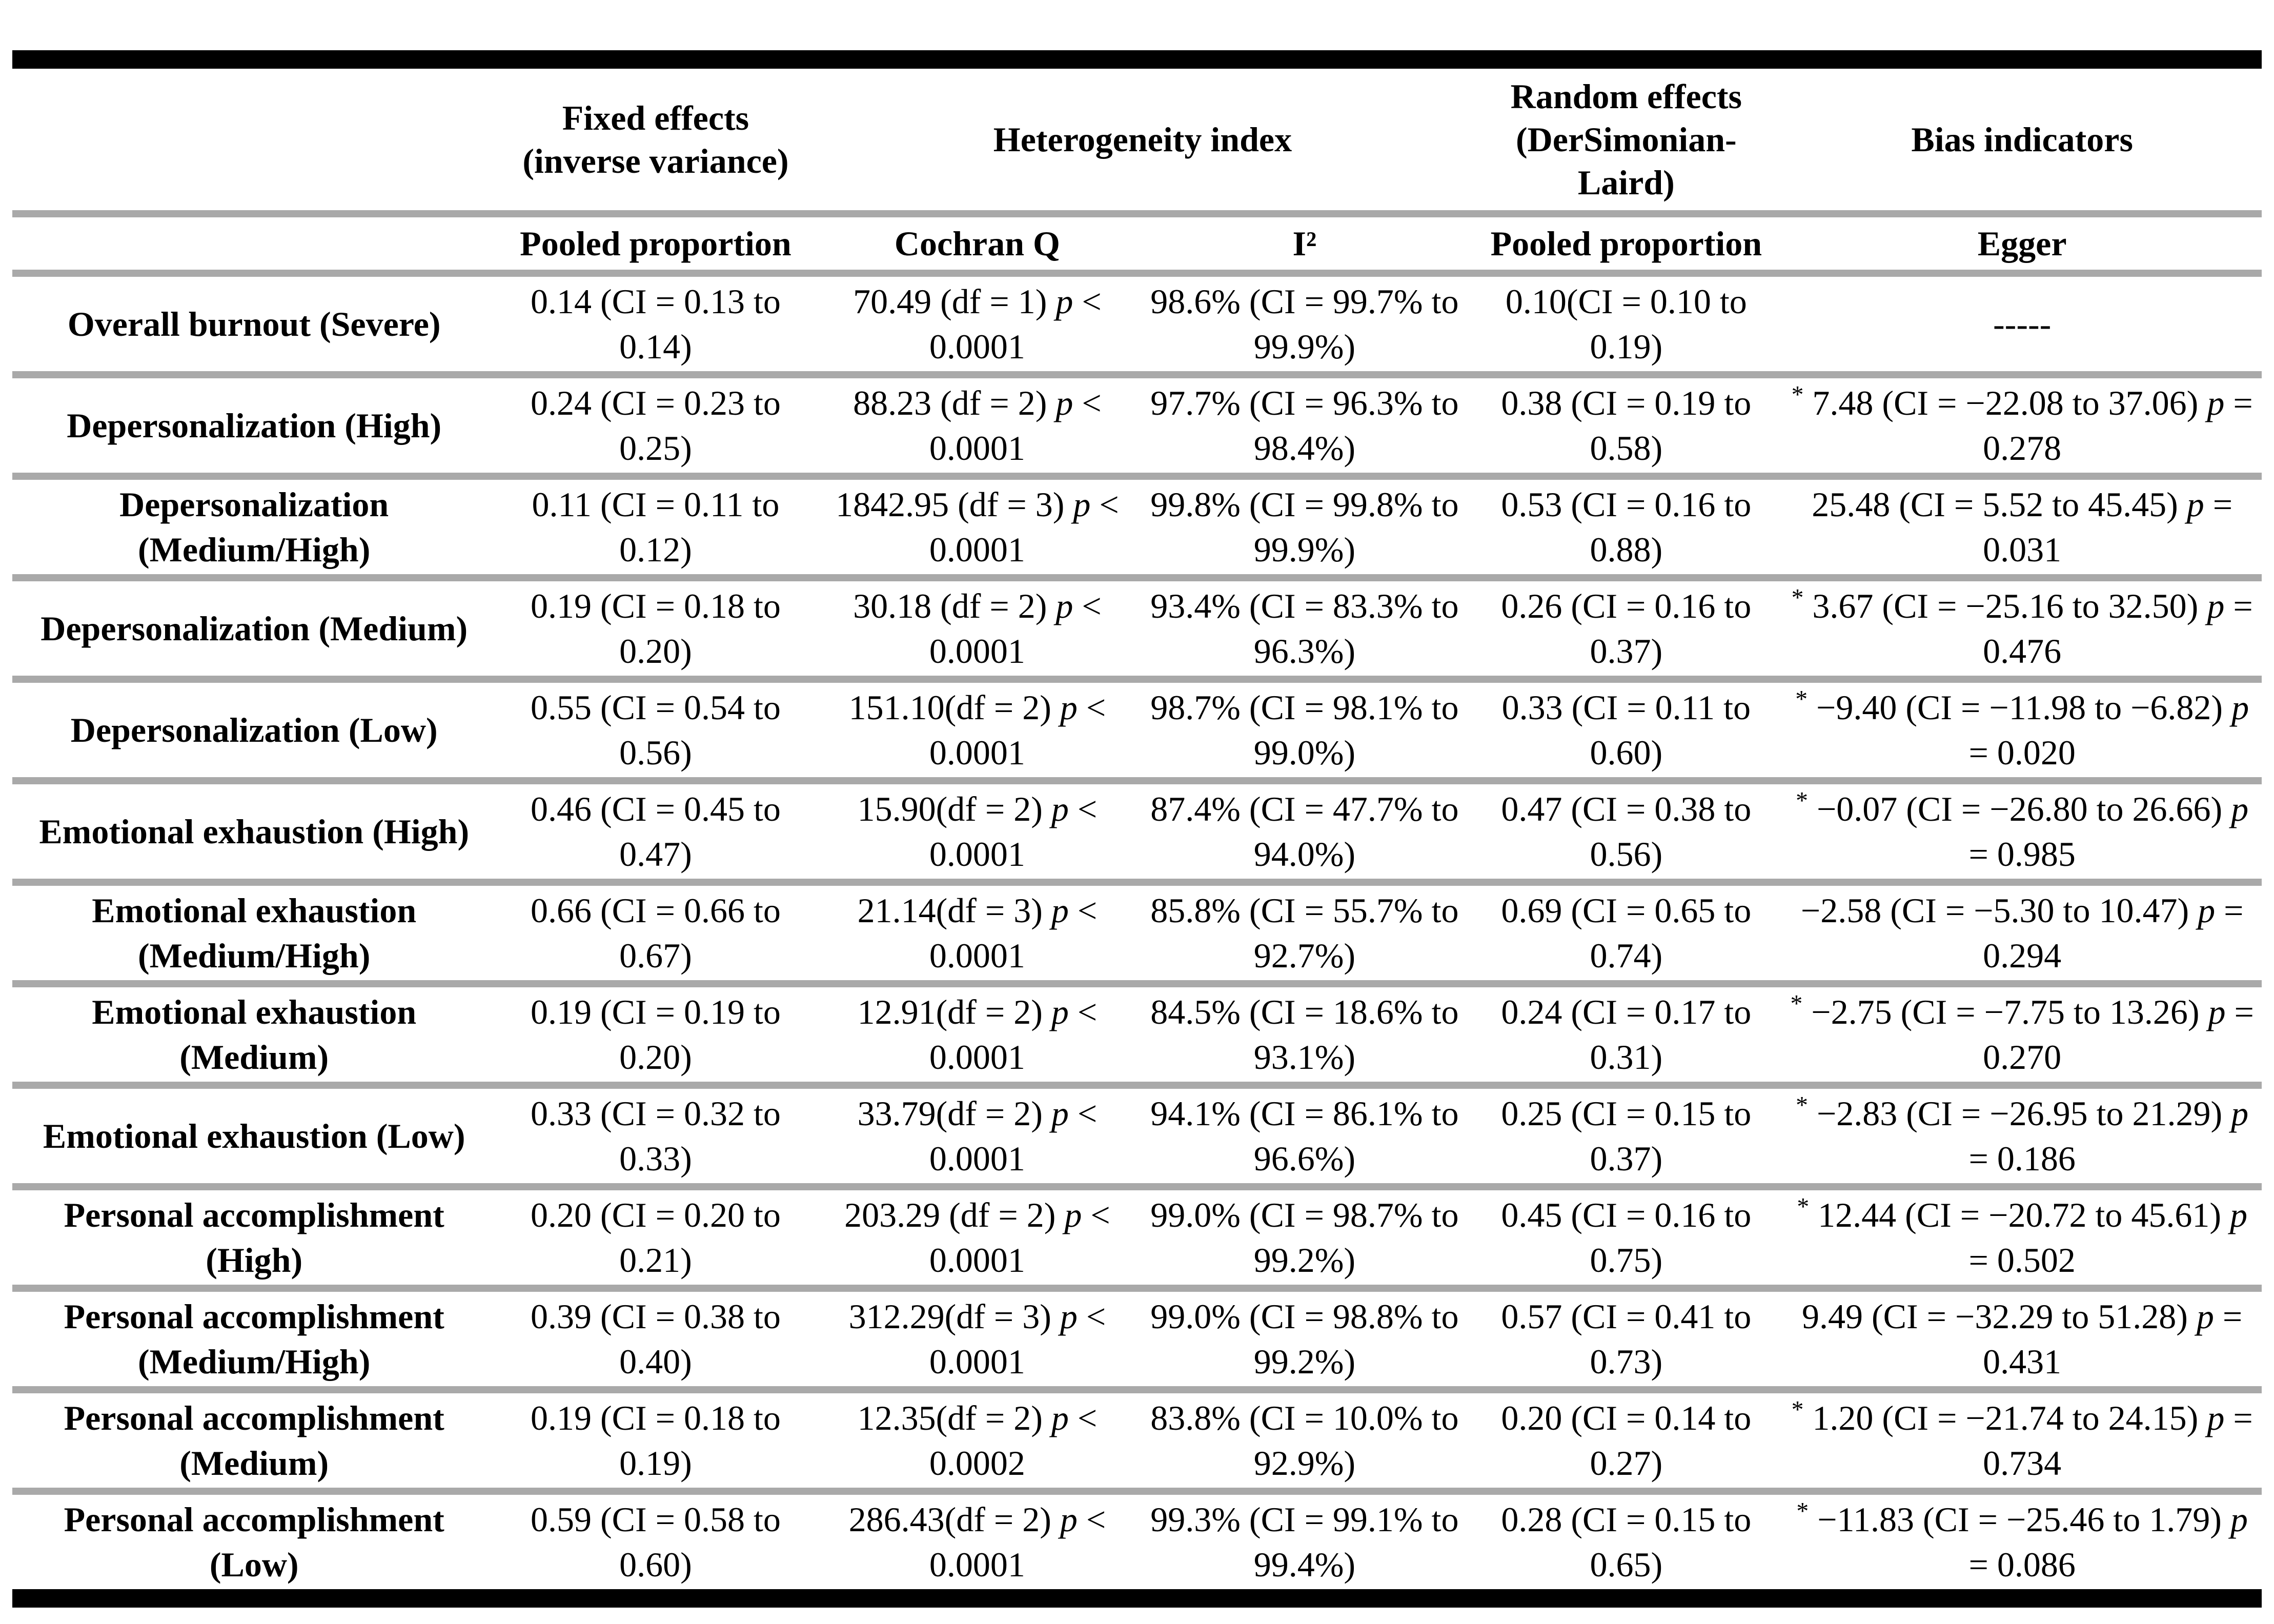 The width and height of the screenshot is (2274, 1624). I want to click on fixed-pooled-proportion-cell: 0.24 (CI = 0.23 to 0.25), so click(656, 426).